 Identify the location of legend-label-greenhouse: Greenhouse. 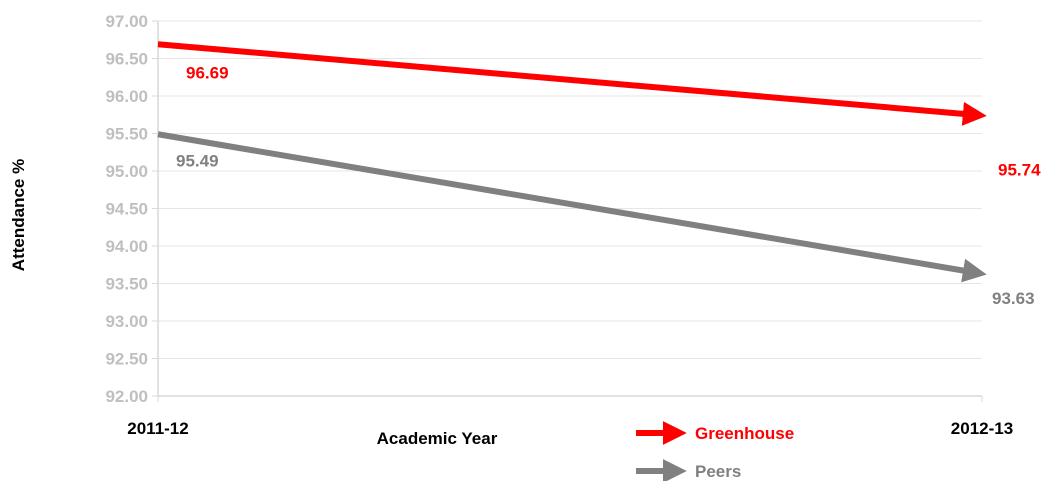
(744, 433).